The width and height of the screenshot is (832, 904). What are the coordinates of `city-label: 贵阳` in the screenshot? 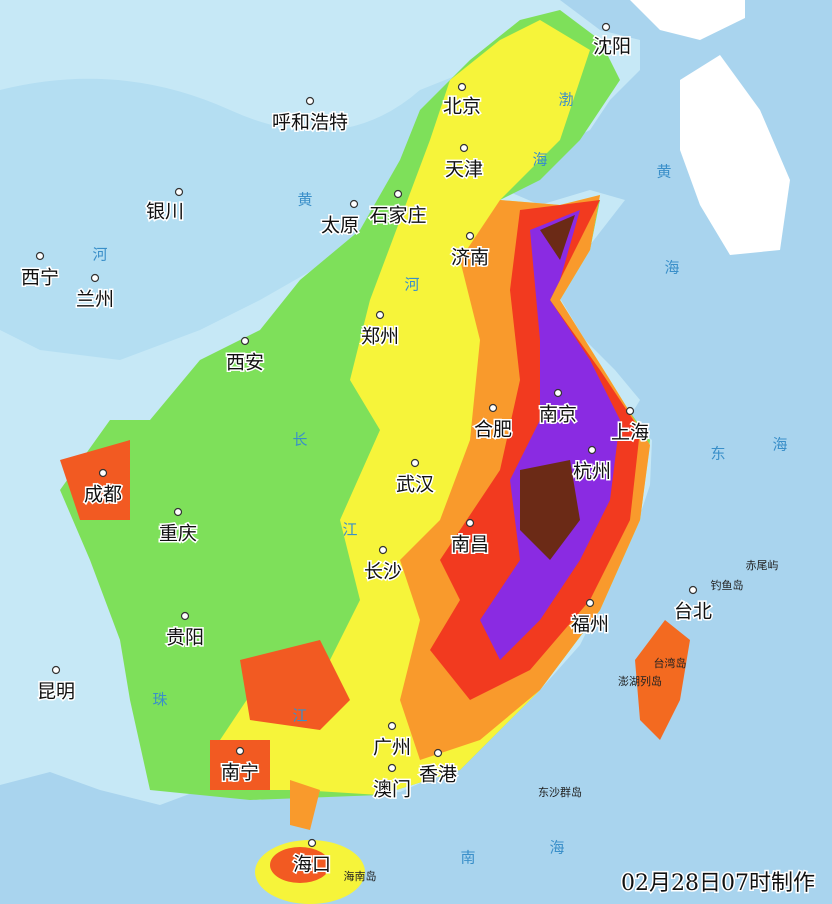 It's located at (185, 638).